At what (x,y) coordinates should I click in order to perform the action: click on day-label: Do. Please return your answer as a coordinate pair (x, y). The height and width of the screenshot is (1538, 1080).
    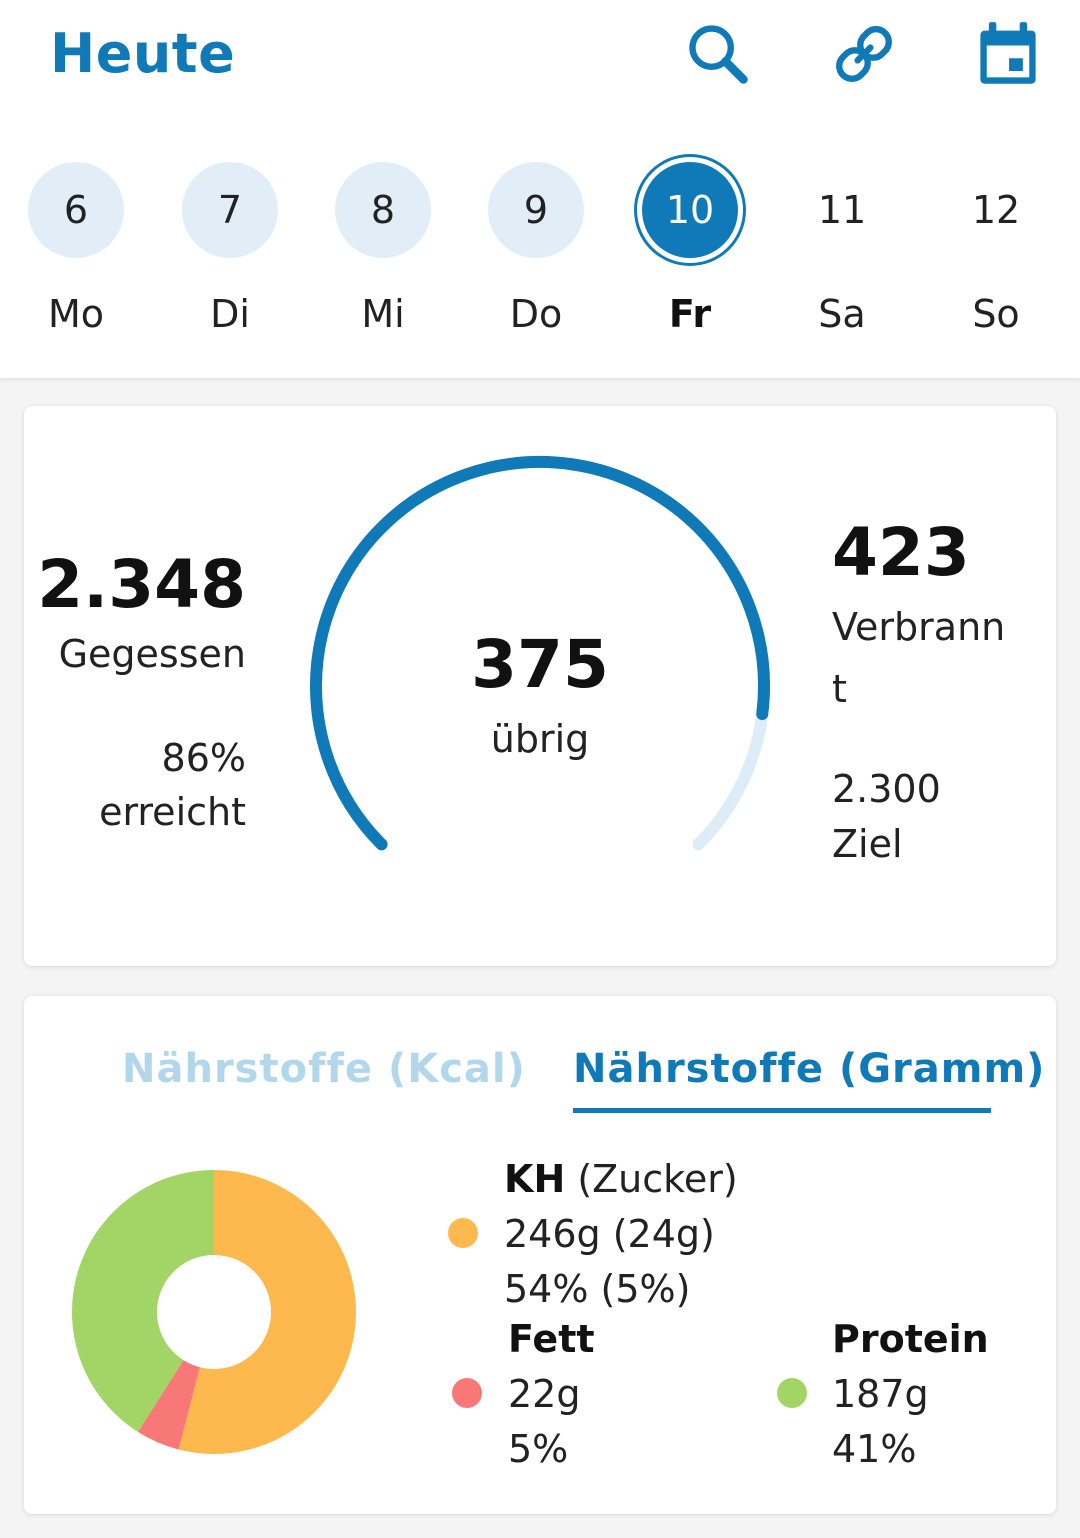
    Looking at the image, I should click on (536, 314).